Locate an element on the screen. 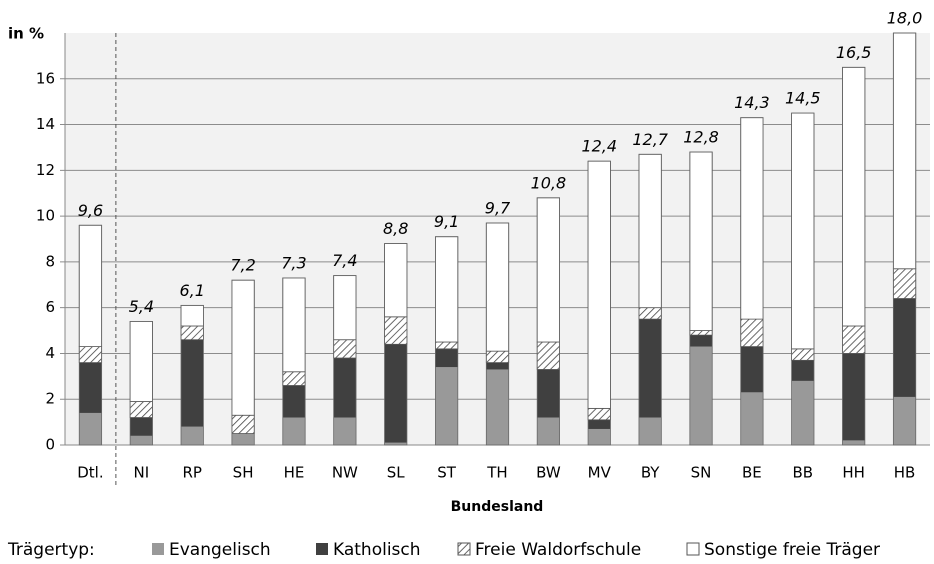 Image resolution: width=934 pixels, height=564 pixels. y-tick-label: 8 is located at coordinates (50, 261).